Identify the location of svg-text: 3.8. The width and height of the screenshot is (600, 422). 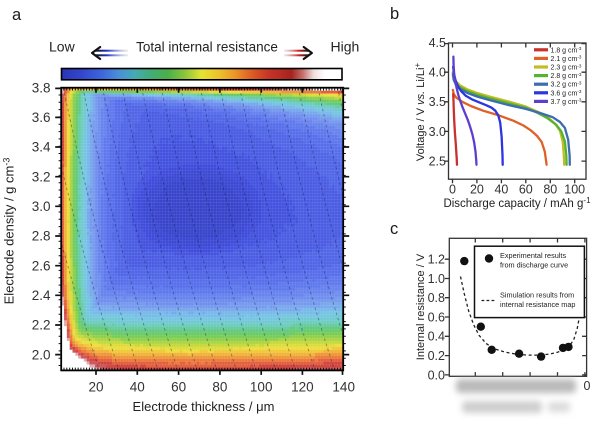
(41, 87).